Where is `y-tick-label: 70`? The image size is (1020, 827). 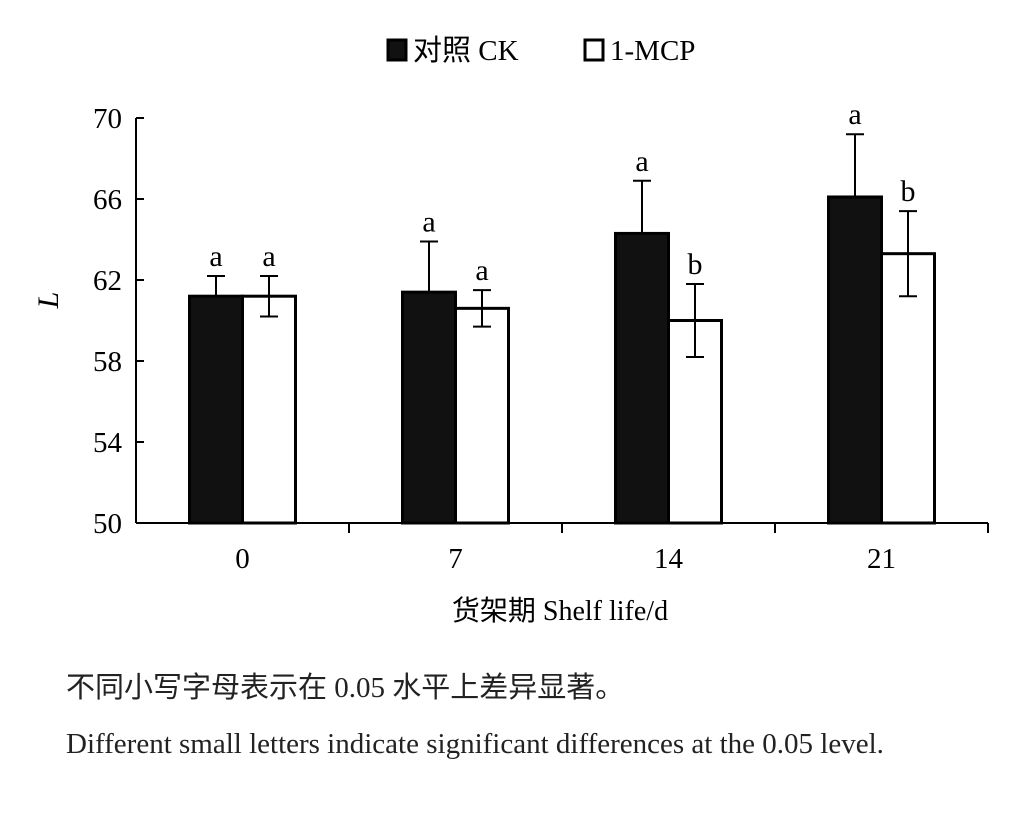
y-tick-label: 70 is located at coordinates (107, 119).